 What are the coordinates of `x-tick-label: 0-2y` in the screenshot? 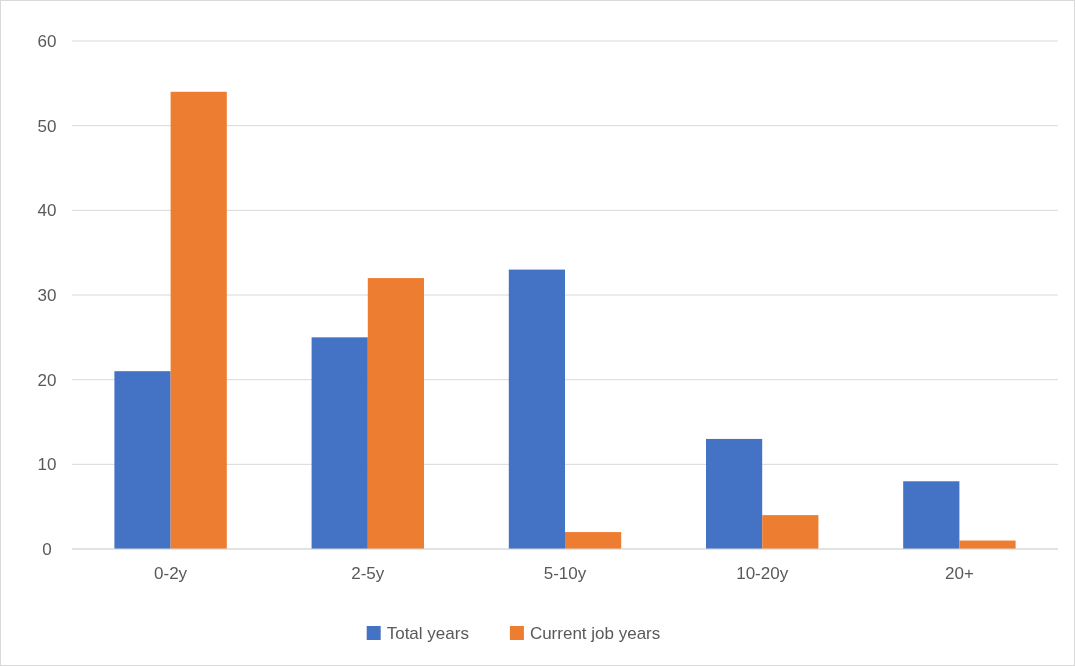 It's located at (171, 573).